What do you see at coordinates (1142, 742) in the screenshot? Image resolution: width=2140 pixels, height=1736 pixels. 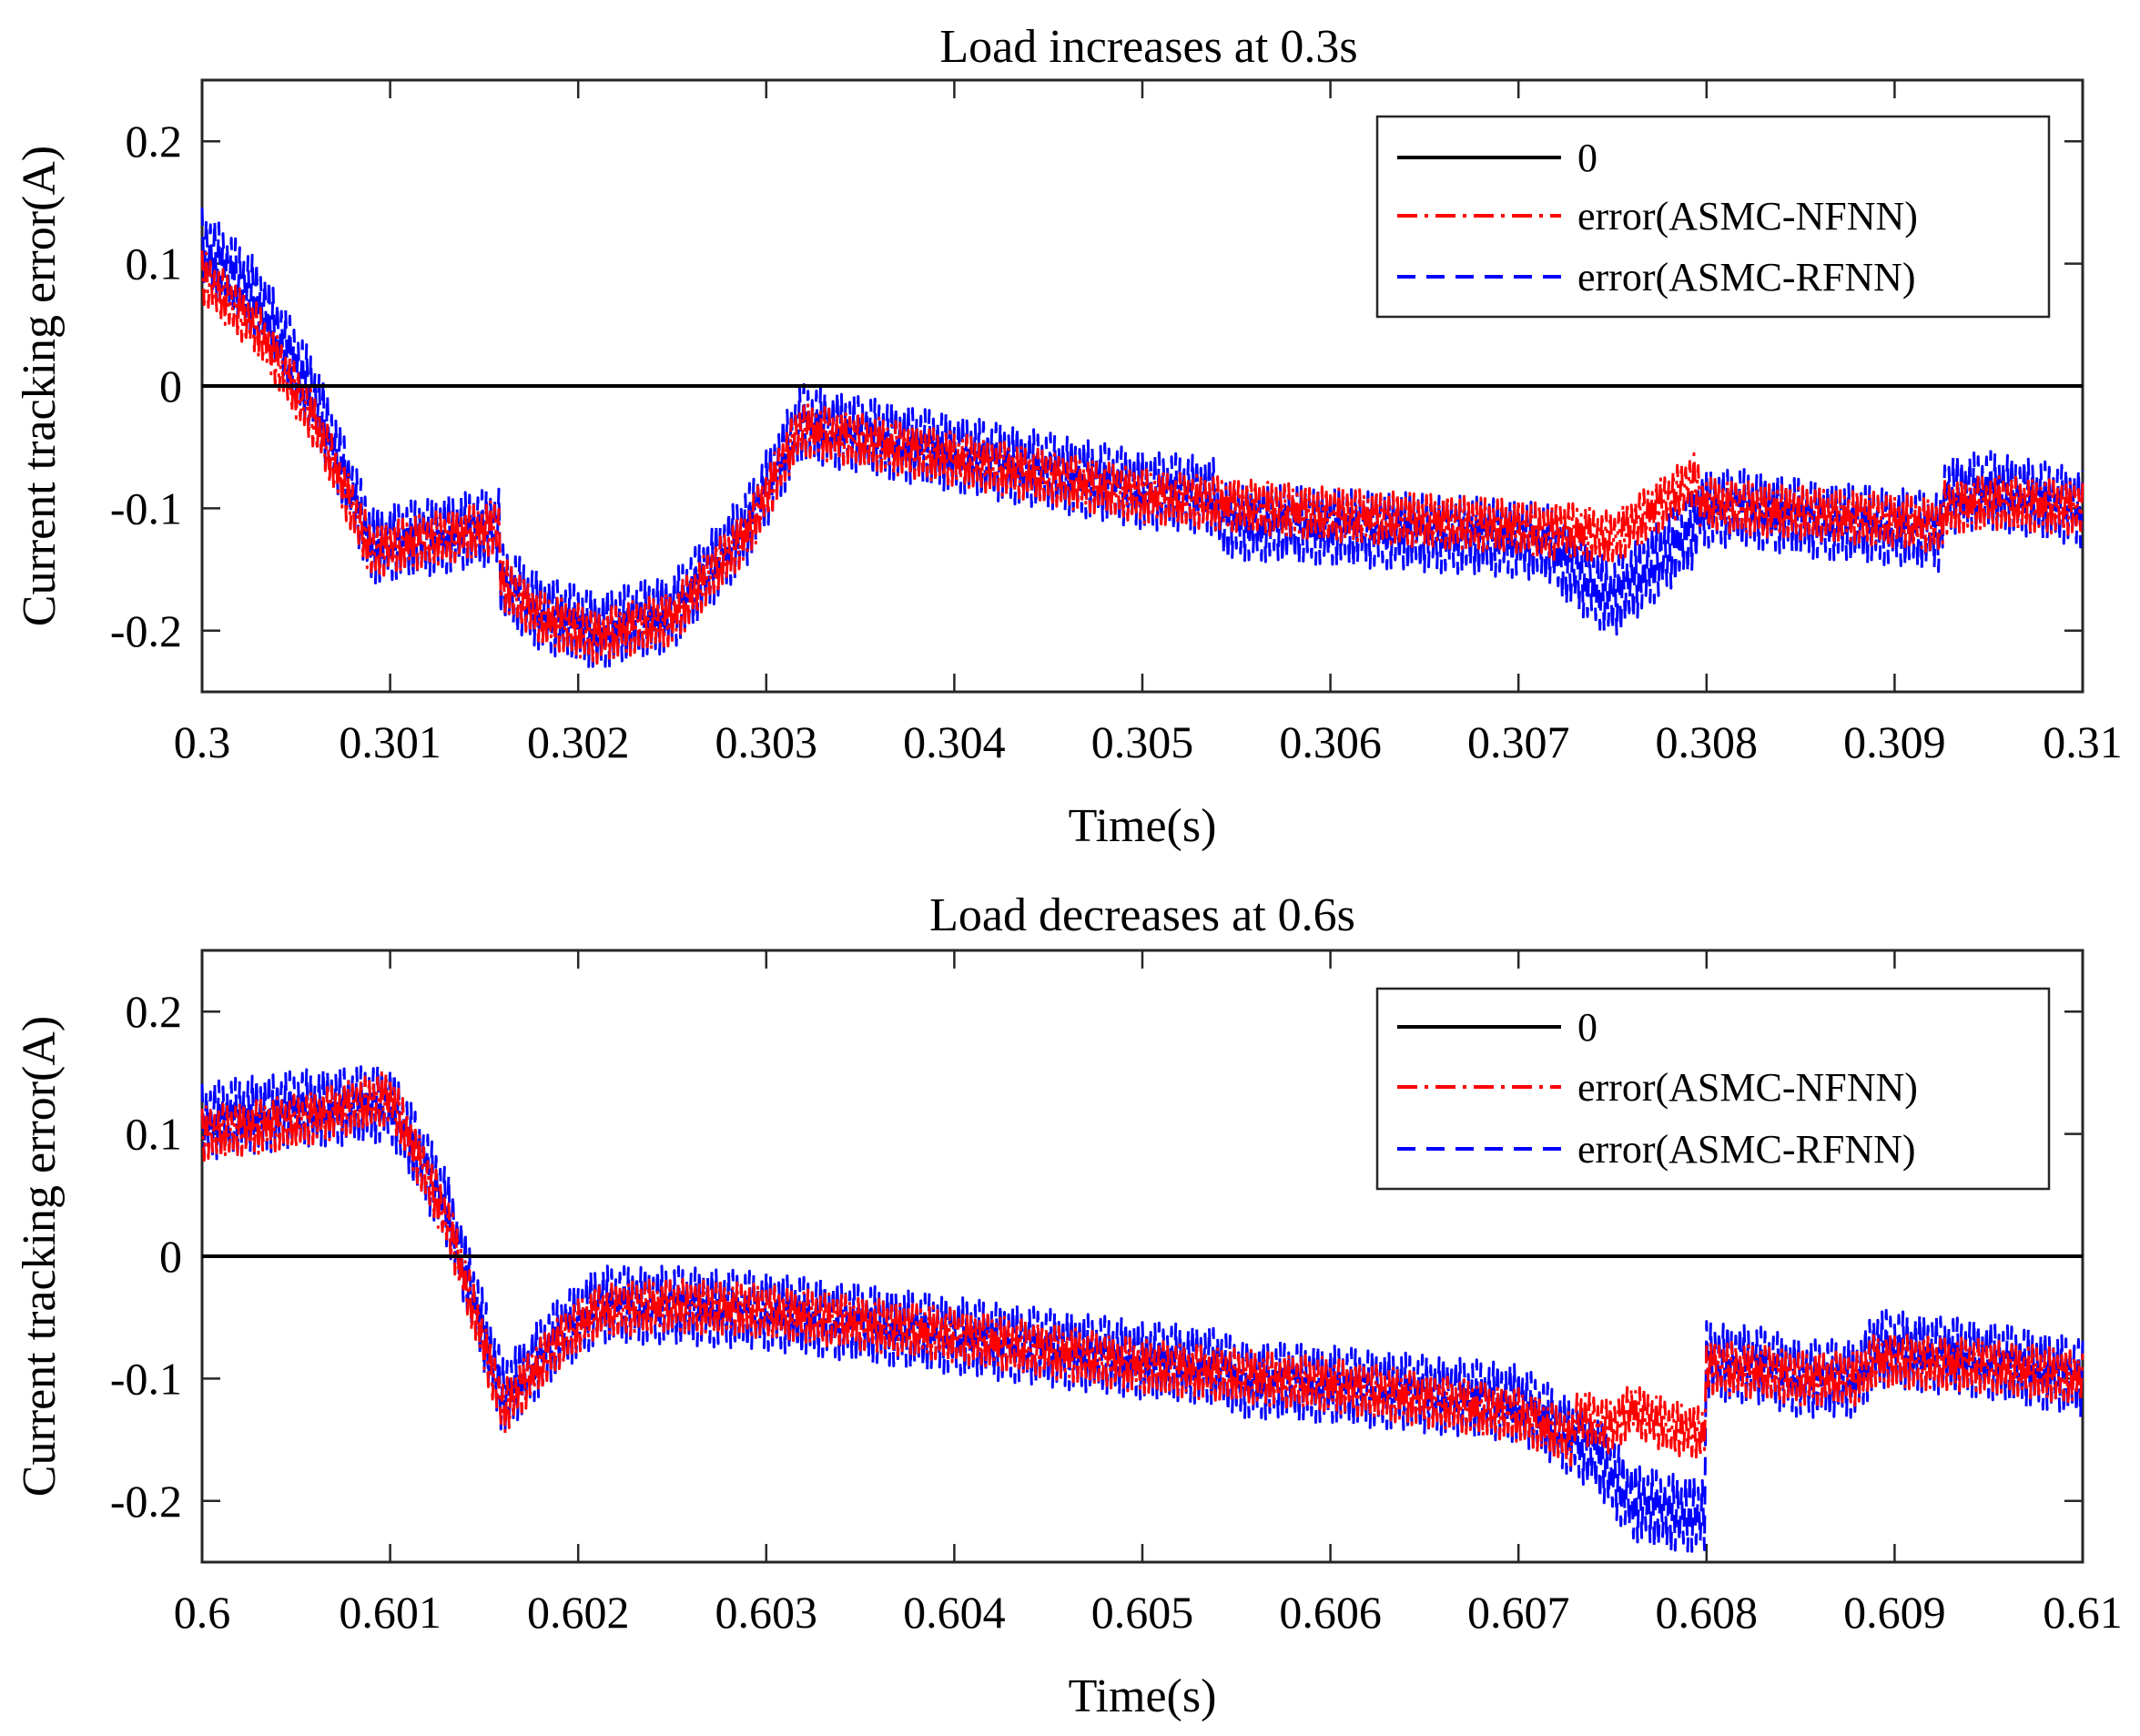 I see `x-tick-label: 0.305` at bounding box center [1142, 742].